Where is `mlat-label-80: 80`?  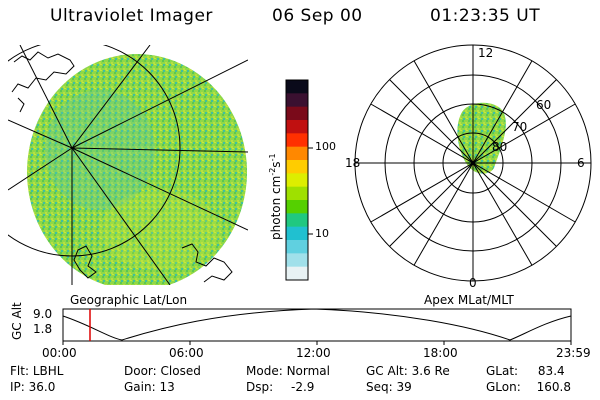
mlat-label-80: 80 is located at coordinates (500, 147).